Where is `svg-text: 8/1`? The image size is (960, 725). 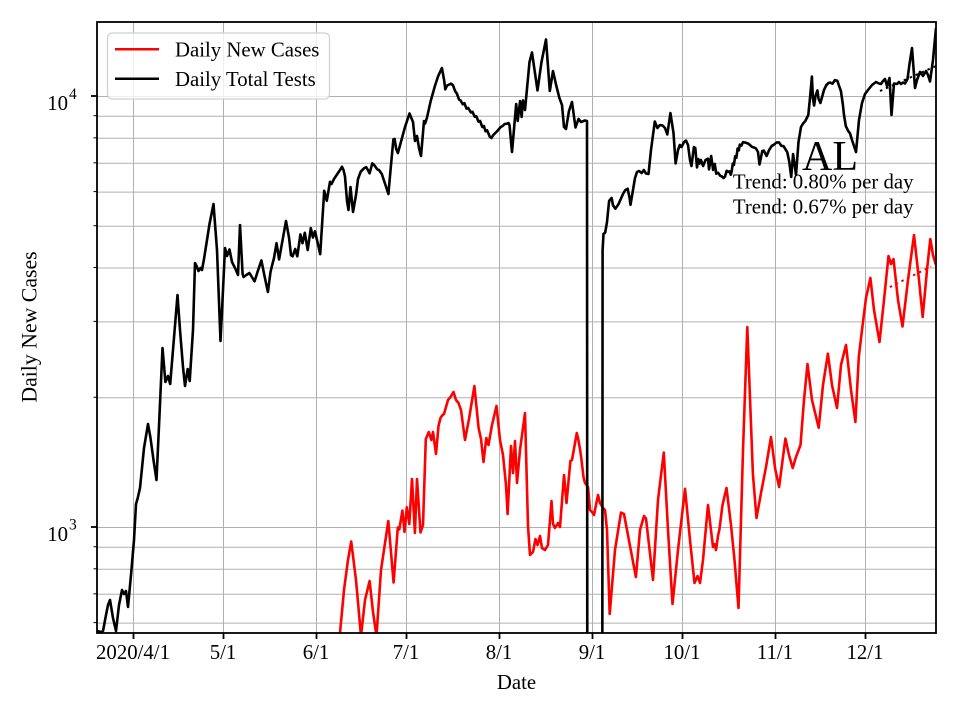
svg-text: 8/1 is located at coordinates (499, 652).